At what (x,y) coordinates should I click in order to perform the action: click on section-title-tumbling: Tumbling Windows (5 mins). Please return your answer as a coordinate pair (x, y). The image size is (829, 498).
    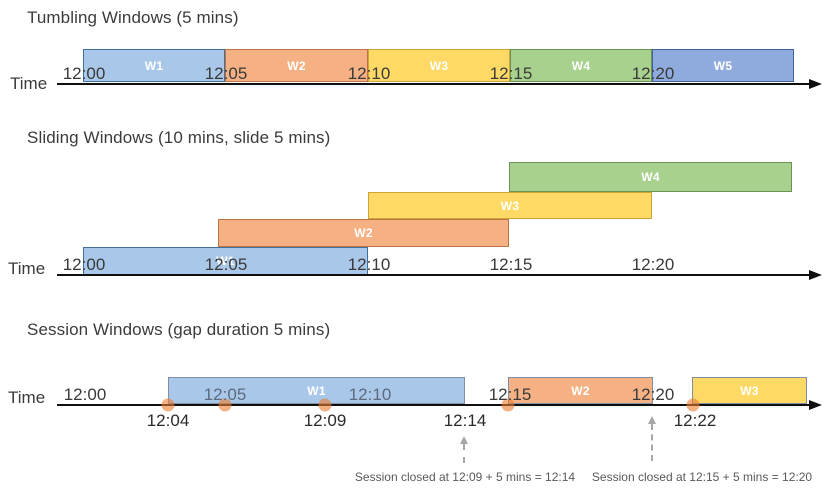
    Looking at the image, I should click on (133, 17).